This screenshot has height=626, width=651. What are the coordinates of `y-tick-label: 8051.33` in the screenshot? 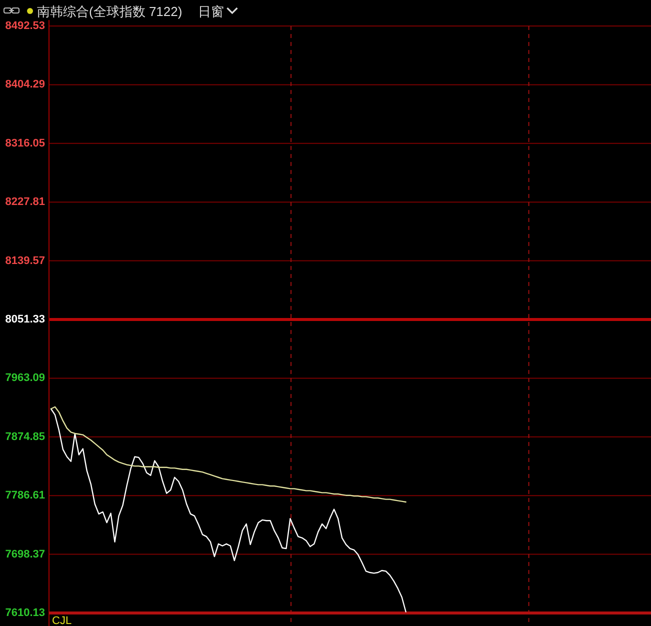 It's located at (25, 320).